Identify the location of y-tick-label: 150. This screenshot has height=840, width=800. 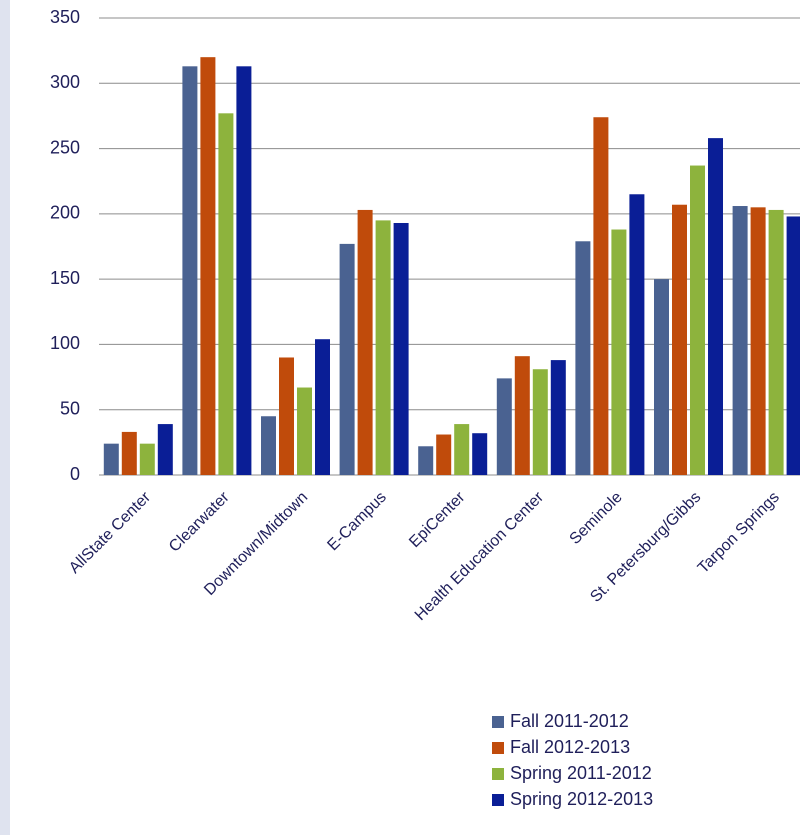
(65, 278).